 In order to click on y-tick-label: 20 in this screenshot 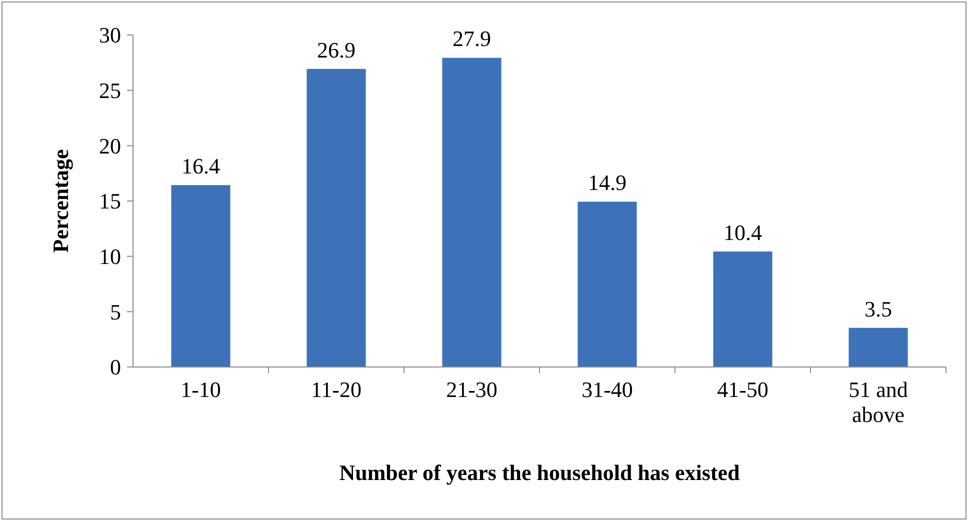, I will do `click(110, 145)`.